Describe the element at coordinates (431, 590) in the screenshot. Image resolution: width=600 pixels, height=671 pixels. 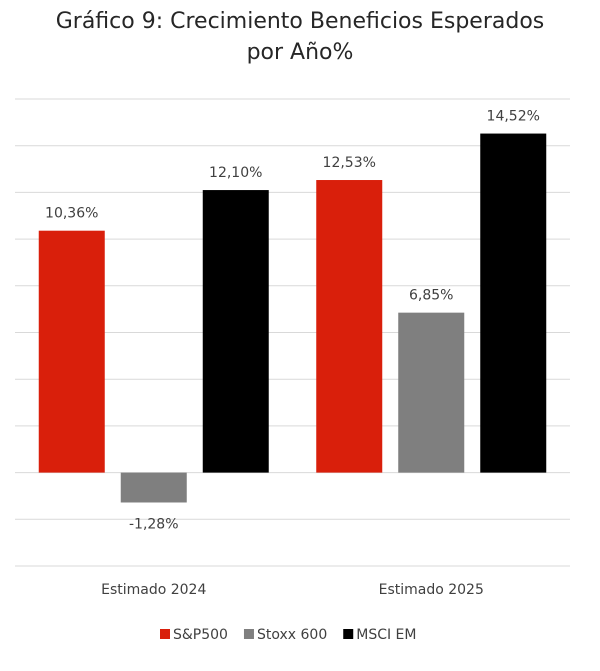
I see `x-tick-label: Estimado 2025` at that location.